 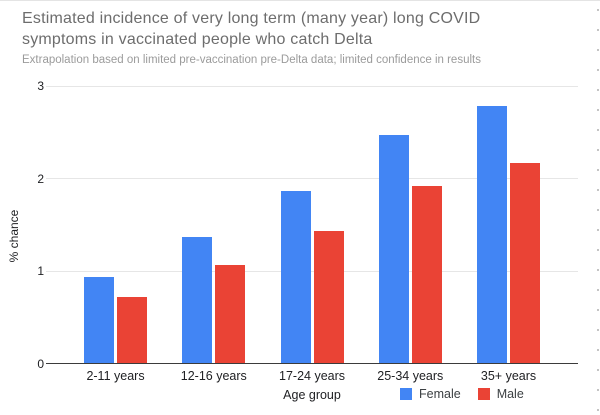 I want to click on legend-label-female: Female, so click(x=440, y=394).